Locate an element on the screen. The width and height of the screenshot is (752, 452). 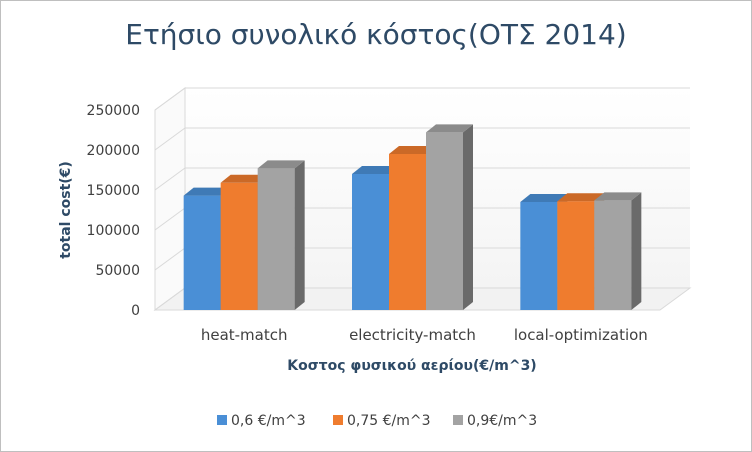
legend: 0,6 €/m^3 0,75 €/m^3 0,9€/m^3 is located at coordinates (377, 421).